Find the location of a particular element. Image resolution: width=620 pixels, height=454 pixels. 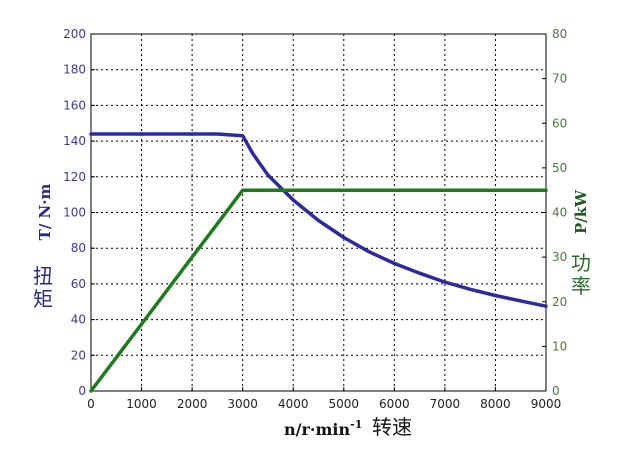

x-axis-label: n/r·min-1 is located at coordinates (323, 428).